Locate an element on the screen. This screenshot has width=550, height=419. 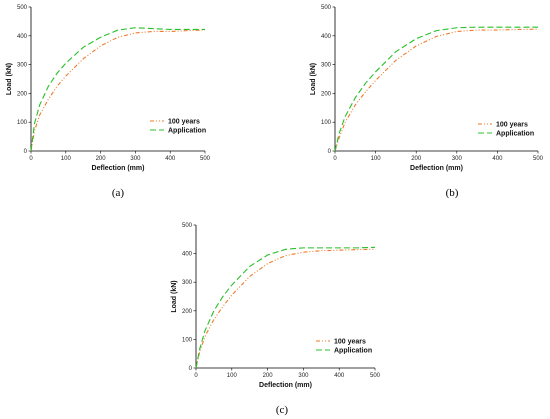
panel-label: (b) is located at coordinates (452, 193).